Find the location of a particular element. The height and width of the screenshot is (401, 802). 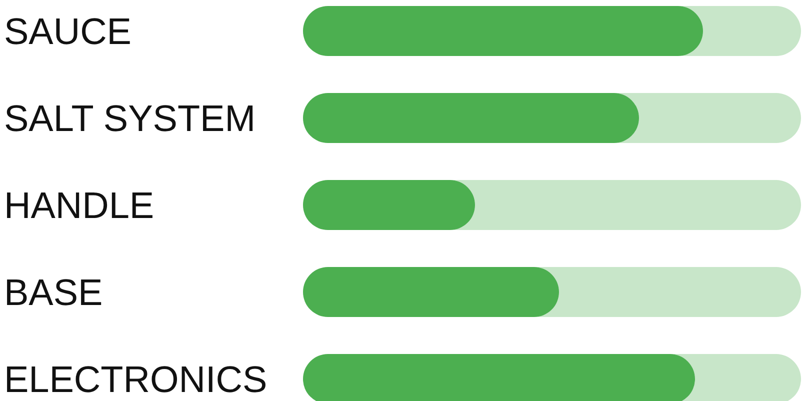

y-tick-label: HANDLE is located at coordinates (79, 205).